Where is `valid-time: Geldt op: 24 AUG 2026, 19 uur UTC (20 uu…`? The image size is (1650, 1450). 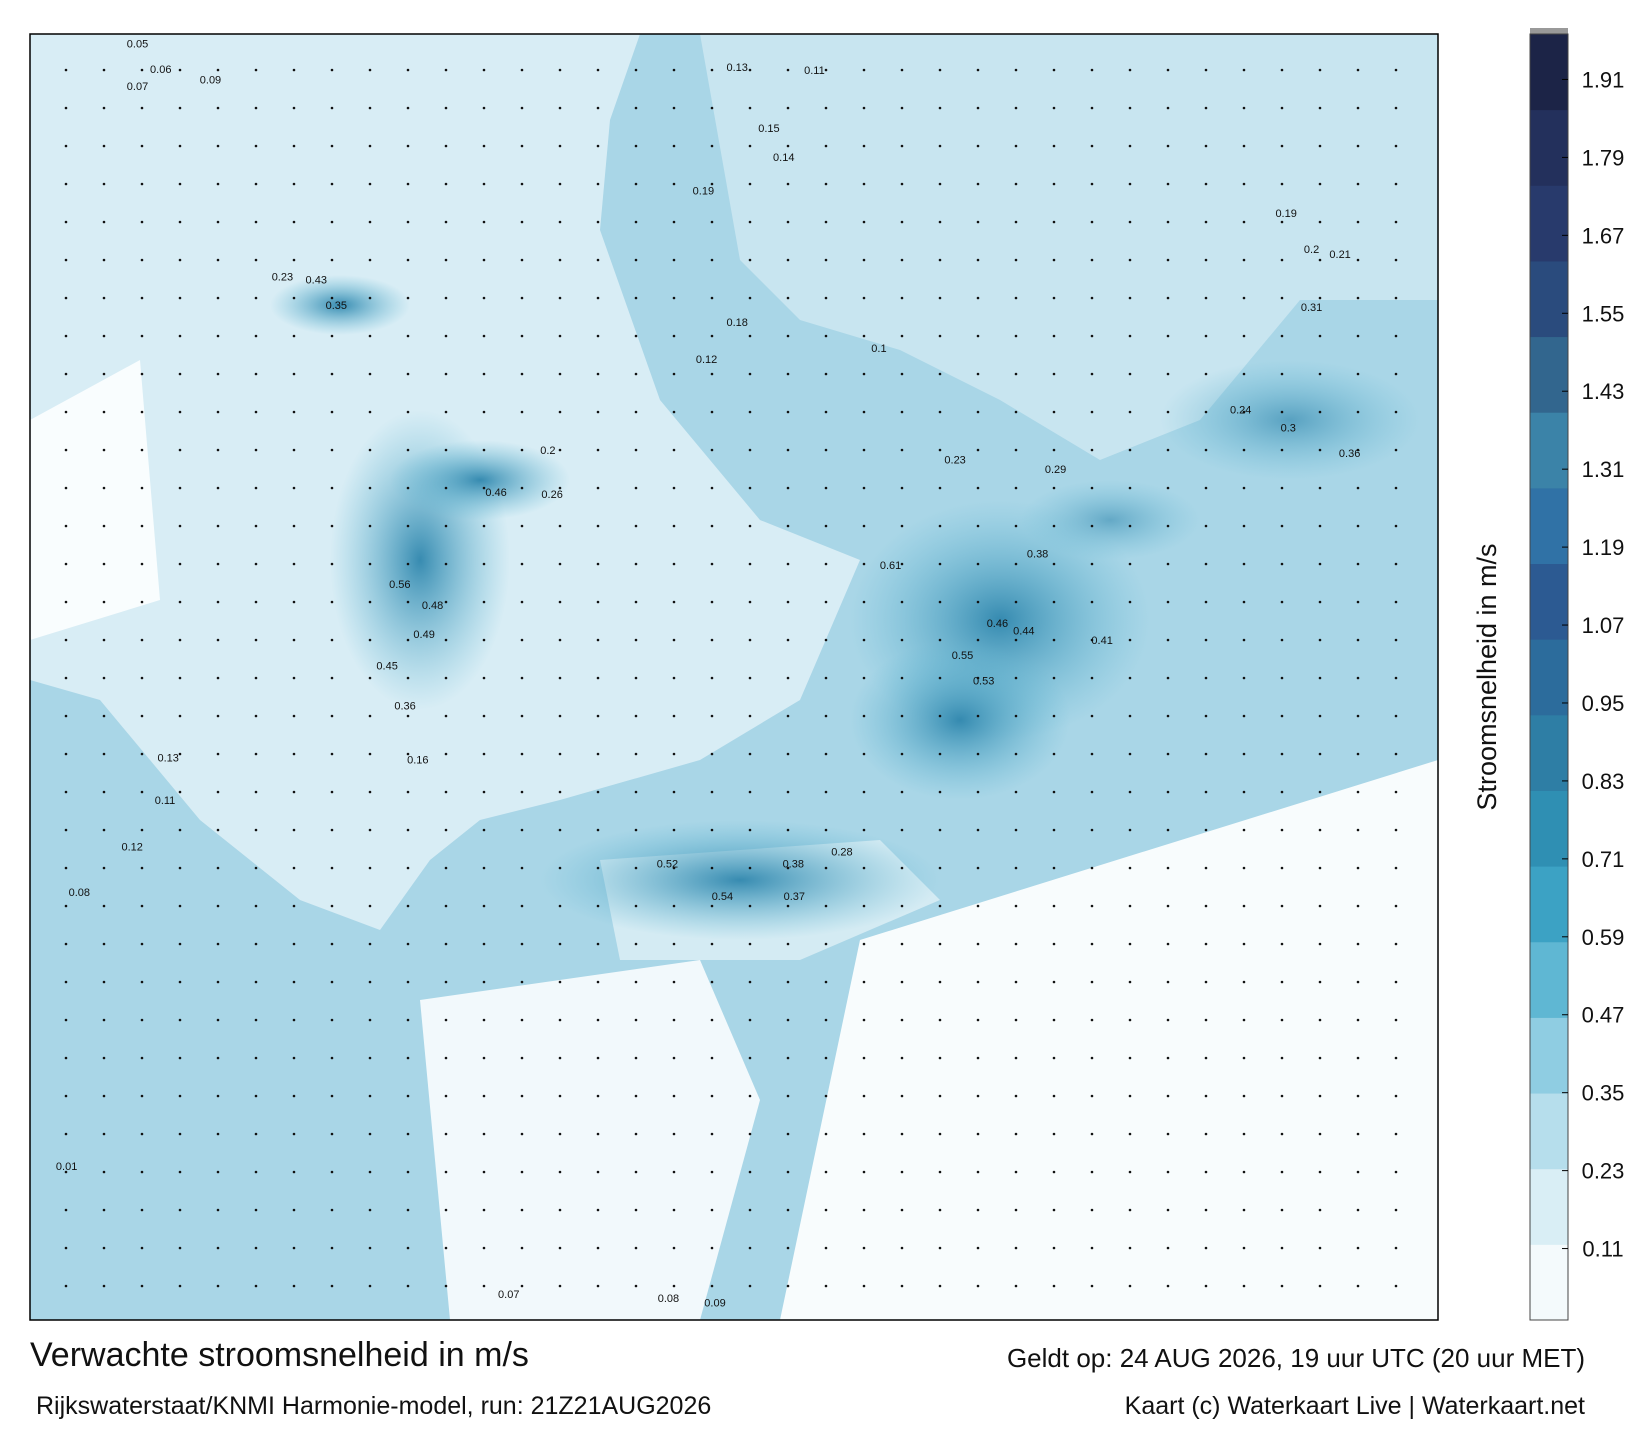 valid-time: Geldt op: 24 AUG 2026, 19 uur UTC (20 uu… is located at coordinates (1295, 1358).